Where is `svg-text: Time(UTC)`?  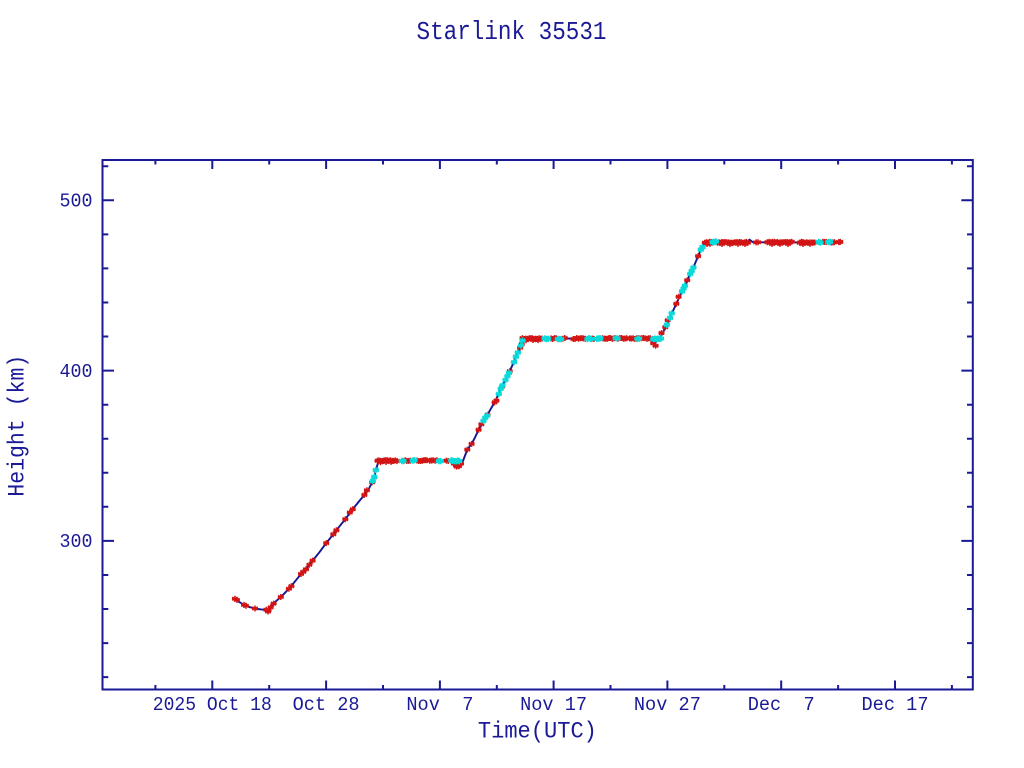 svg-text: Time(UTC) is located at coordinates (537, 732).